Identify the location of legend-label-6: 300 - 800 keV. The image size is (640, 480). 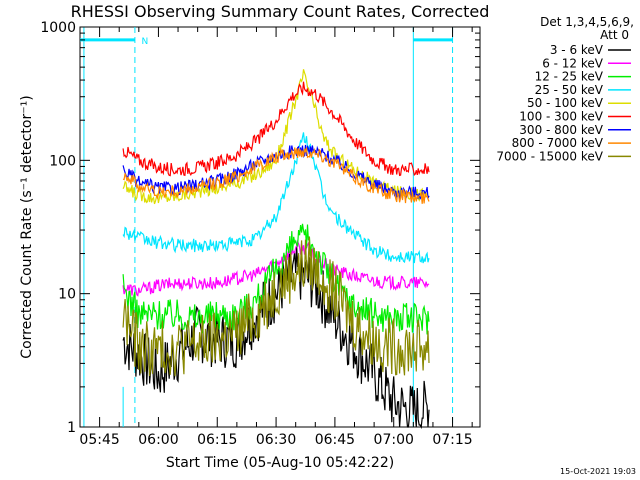
(561, 130).